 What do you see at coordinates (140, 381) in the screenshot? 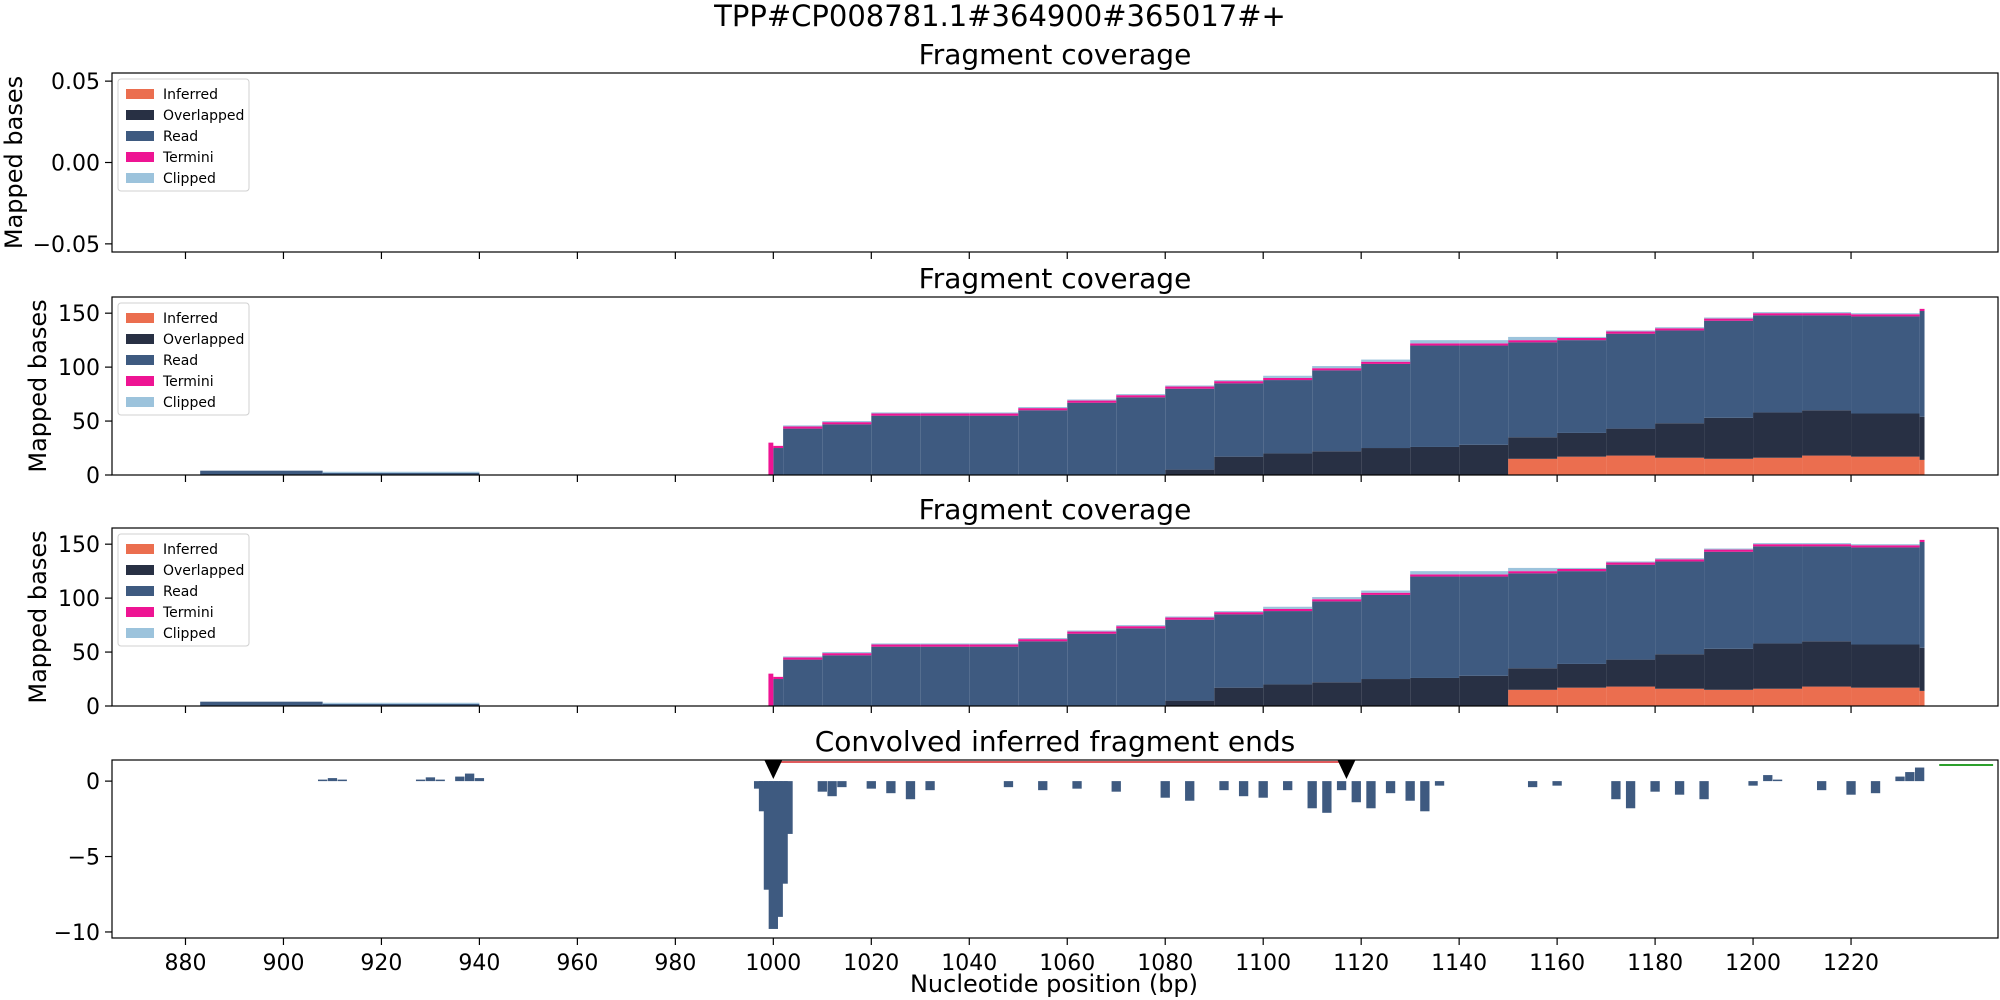
I see `legend-swatch-termini` at bounding box center [140, 381].